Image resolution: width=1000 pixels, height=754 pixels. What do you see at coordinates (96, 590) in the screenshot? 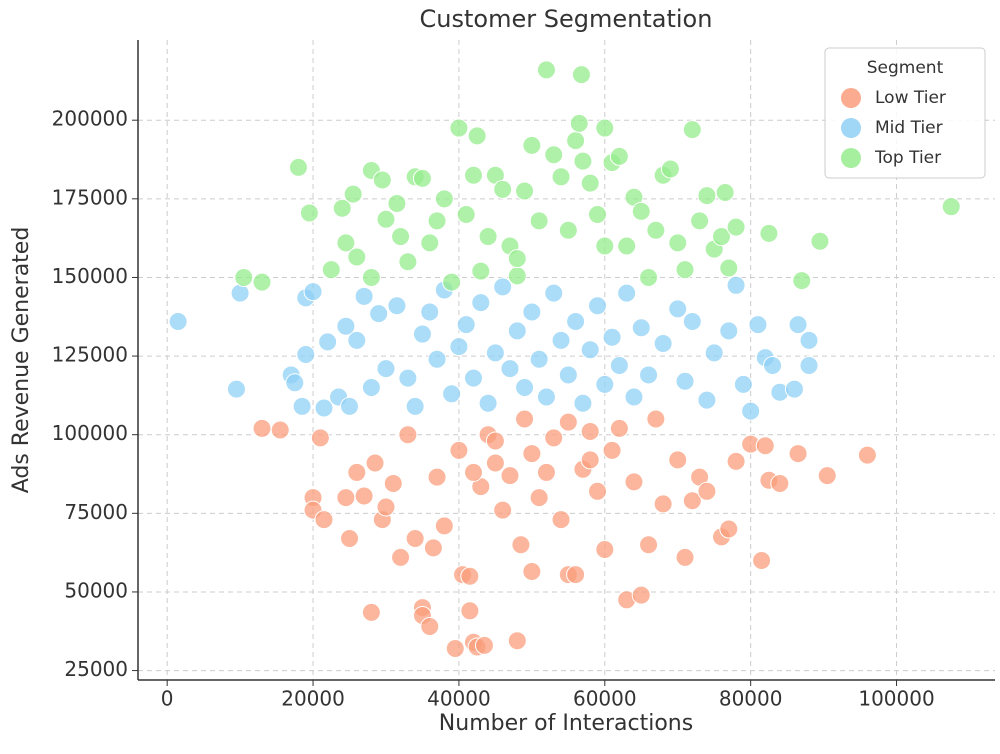
I see `y-tick-label: 50000` at bounding box center [96, 590].